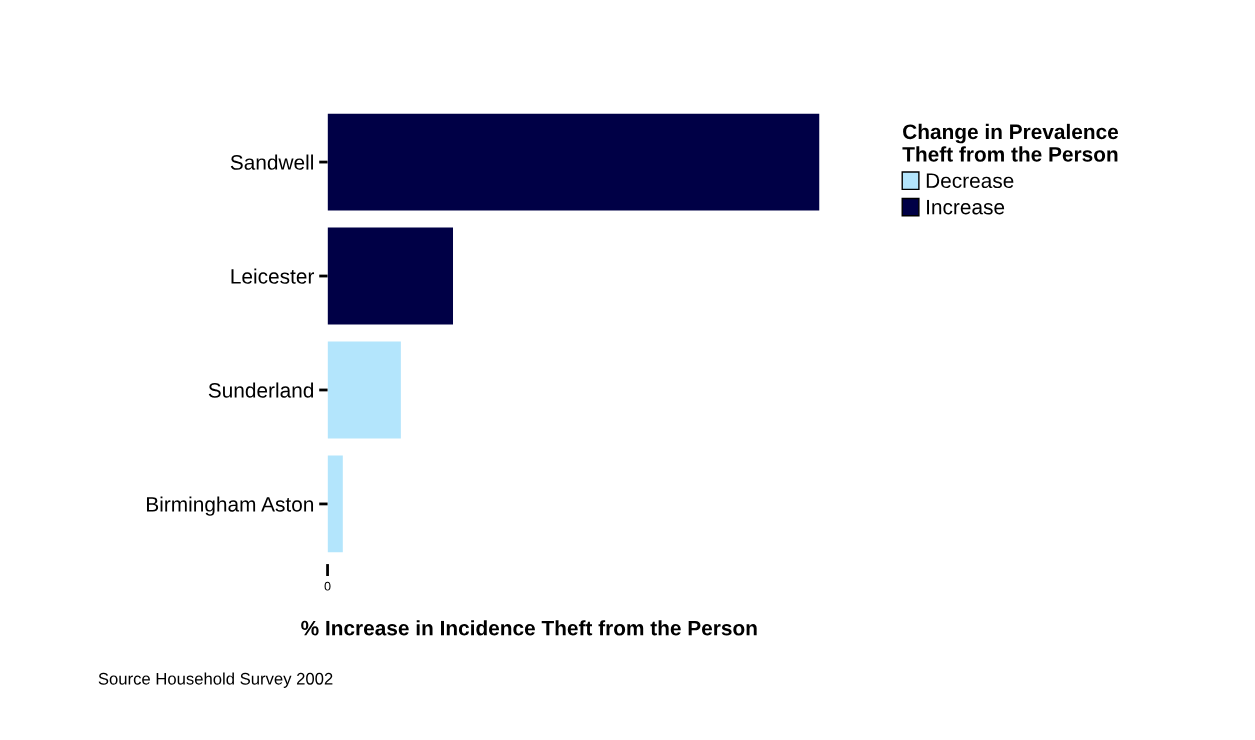 The width and height of the screenshot is (1255, 740). What do you see at coordinates (271, 162) in the screenshot?
I see `y-tick-label: Sandwell` at bounding box center [271, 162].